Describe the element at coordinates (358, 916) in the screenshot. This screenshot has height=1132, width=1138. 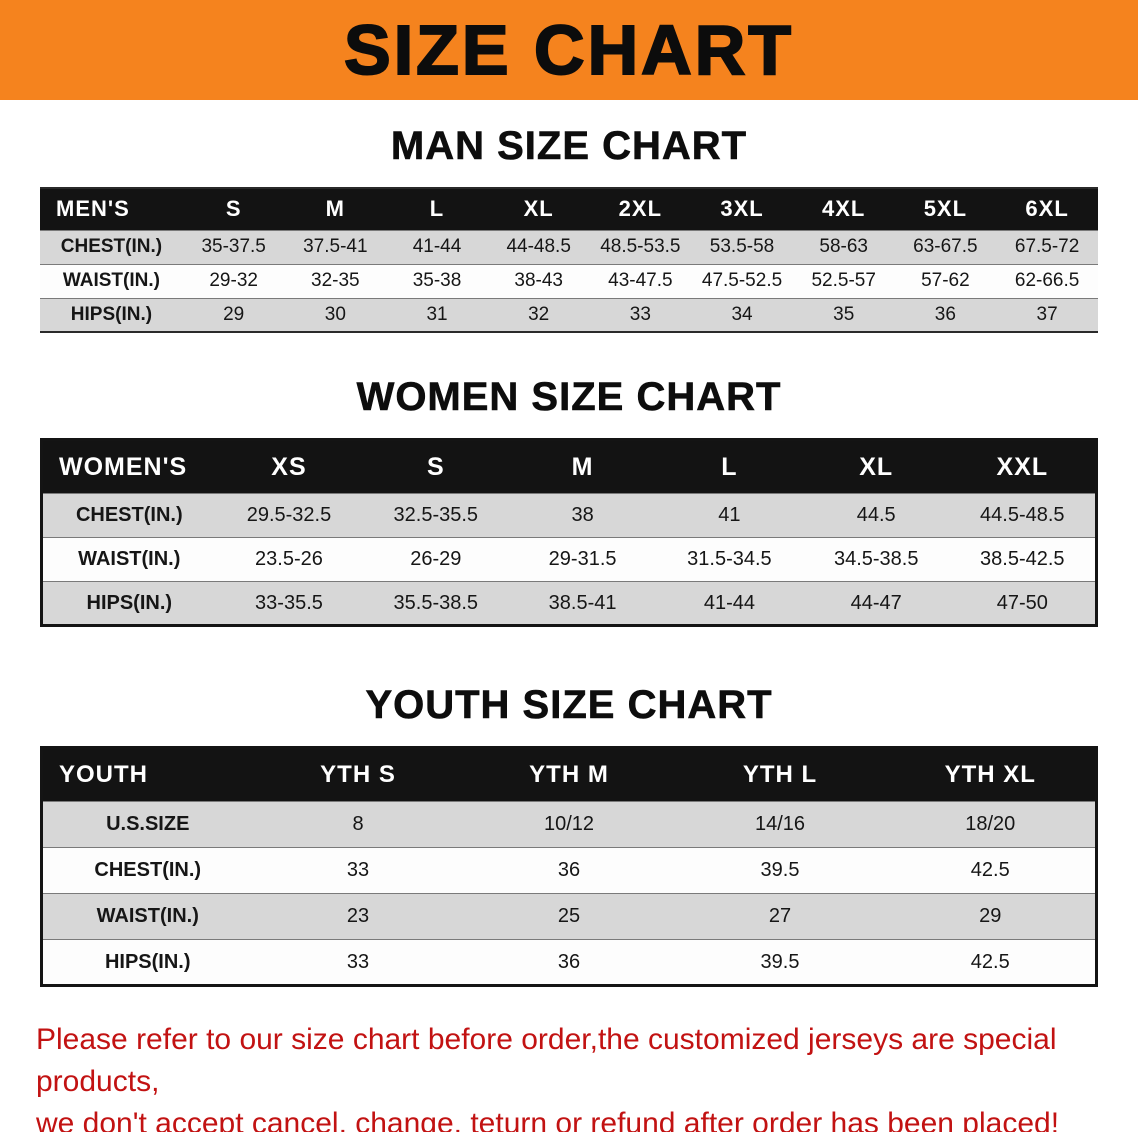
I see `measurement-cell: 23` at that location.